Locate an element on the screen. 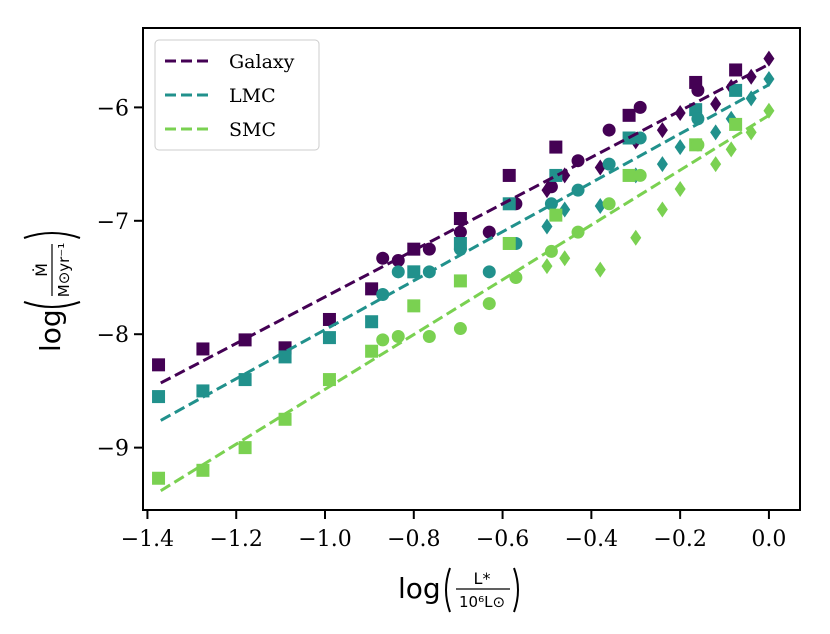 The image size is (830, 634). x-axis-label: log L* 10⁶L⊙ is located at coordinates (458, 590).